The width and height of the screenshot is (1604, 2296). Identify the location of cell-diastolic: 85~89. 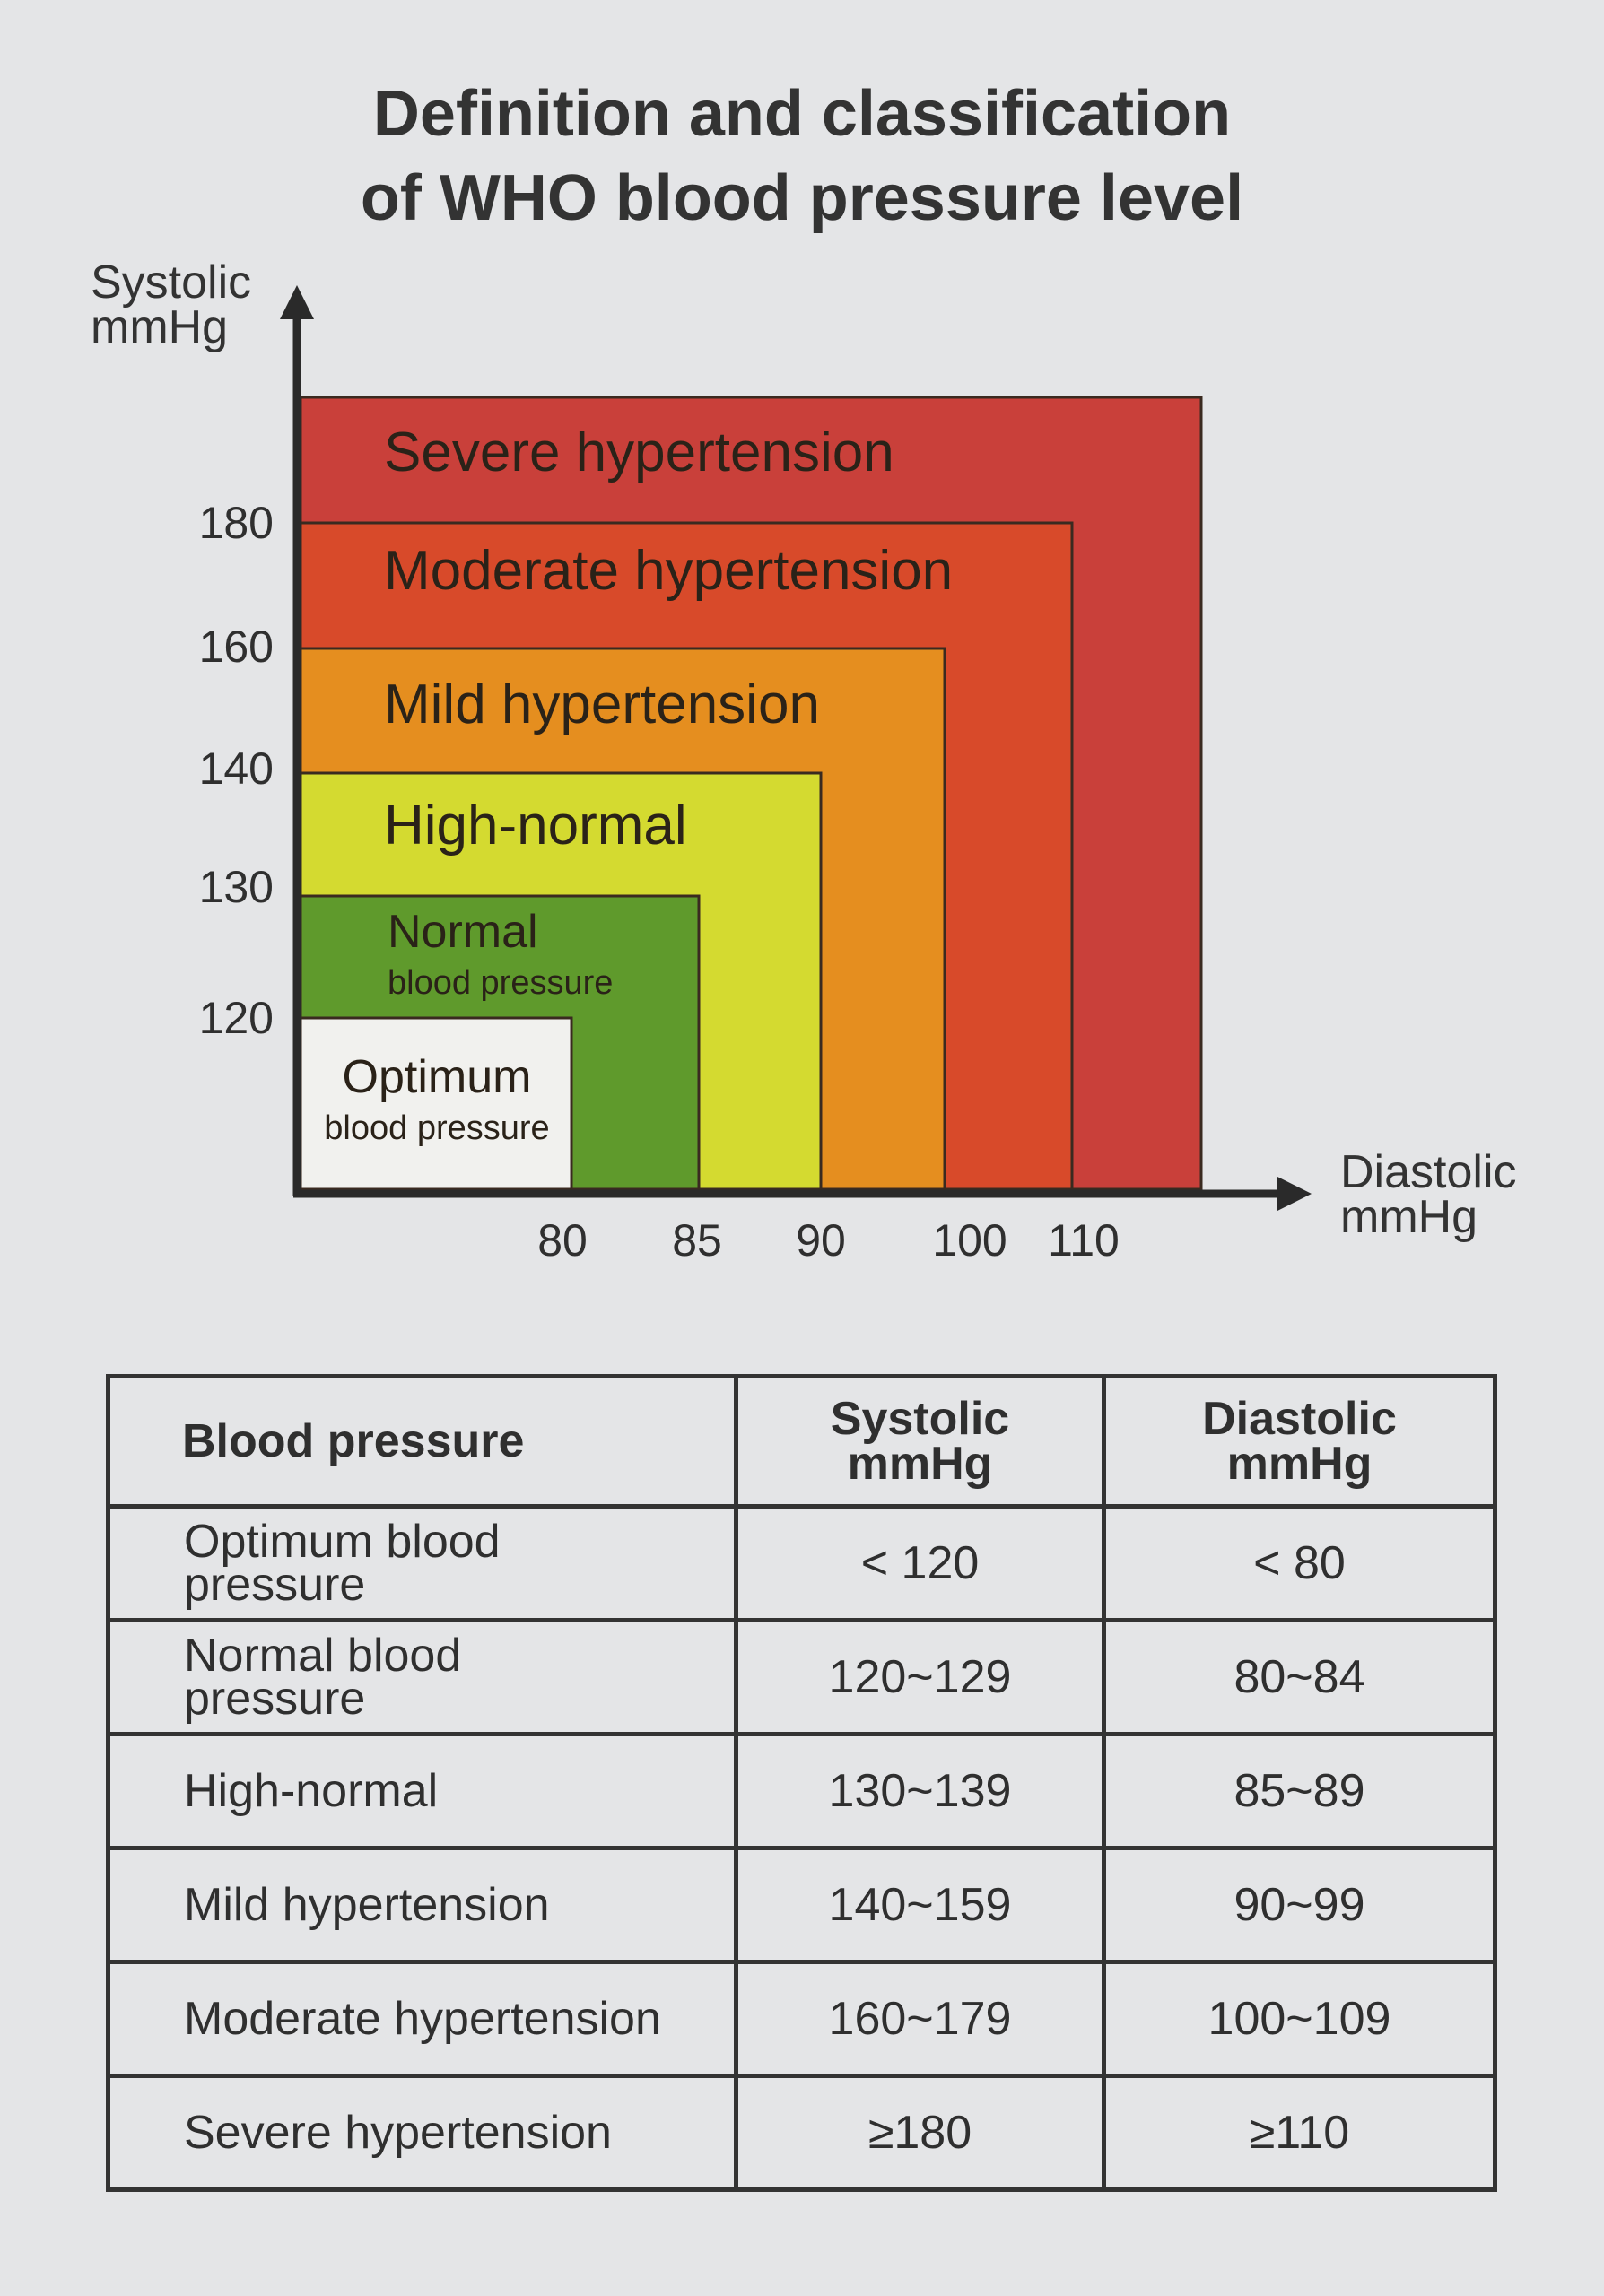
(1299, 1791).